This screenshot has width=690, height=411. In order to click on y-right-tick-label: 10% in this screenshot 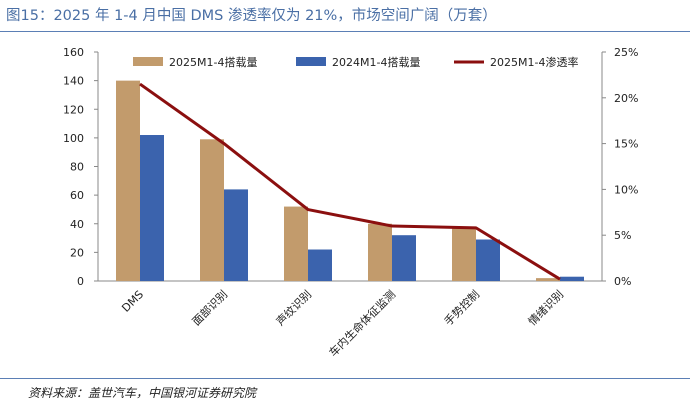, I will do `click(626, 189)`.